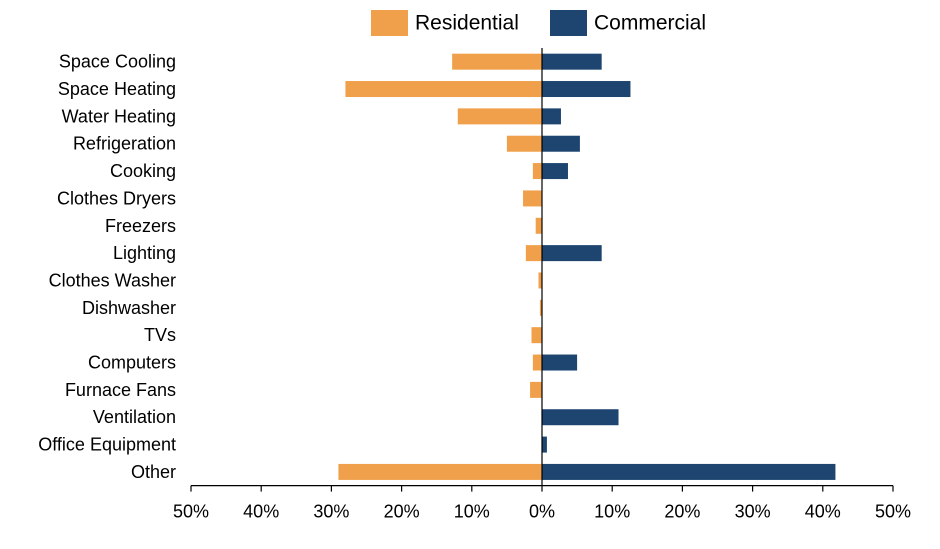  I want to click on tick-labels: 50% 40% 30% 20% 10% 0% 10% 20% 30% 40% 50%, so click(542, 512).